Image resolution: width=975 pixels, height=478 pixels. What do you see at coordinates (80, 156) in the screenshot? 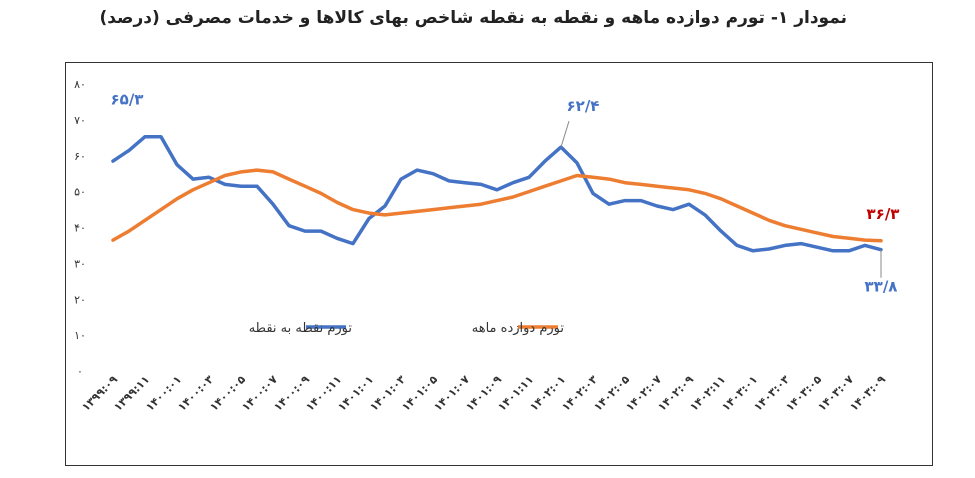
I see `y-tick-label: ۶۰` at bounding box center [80, 156].